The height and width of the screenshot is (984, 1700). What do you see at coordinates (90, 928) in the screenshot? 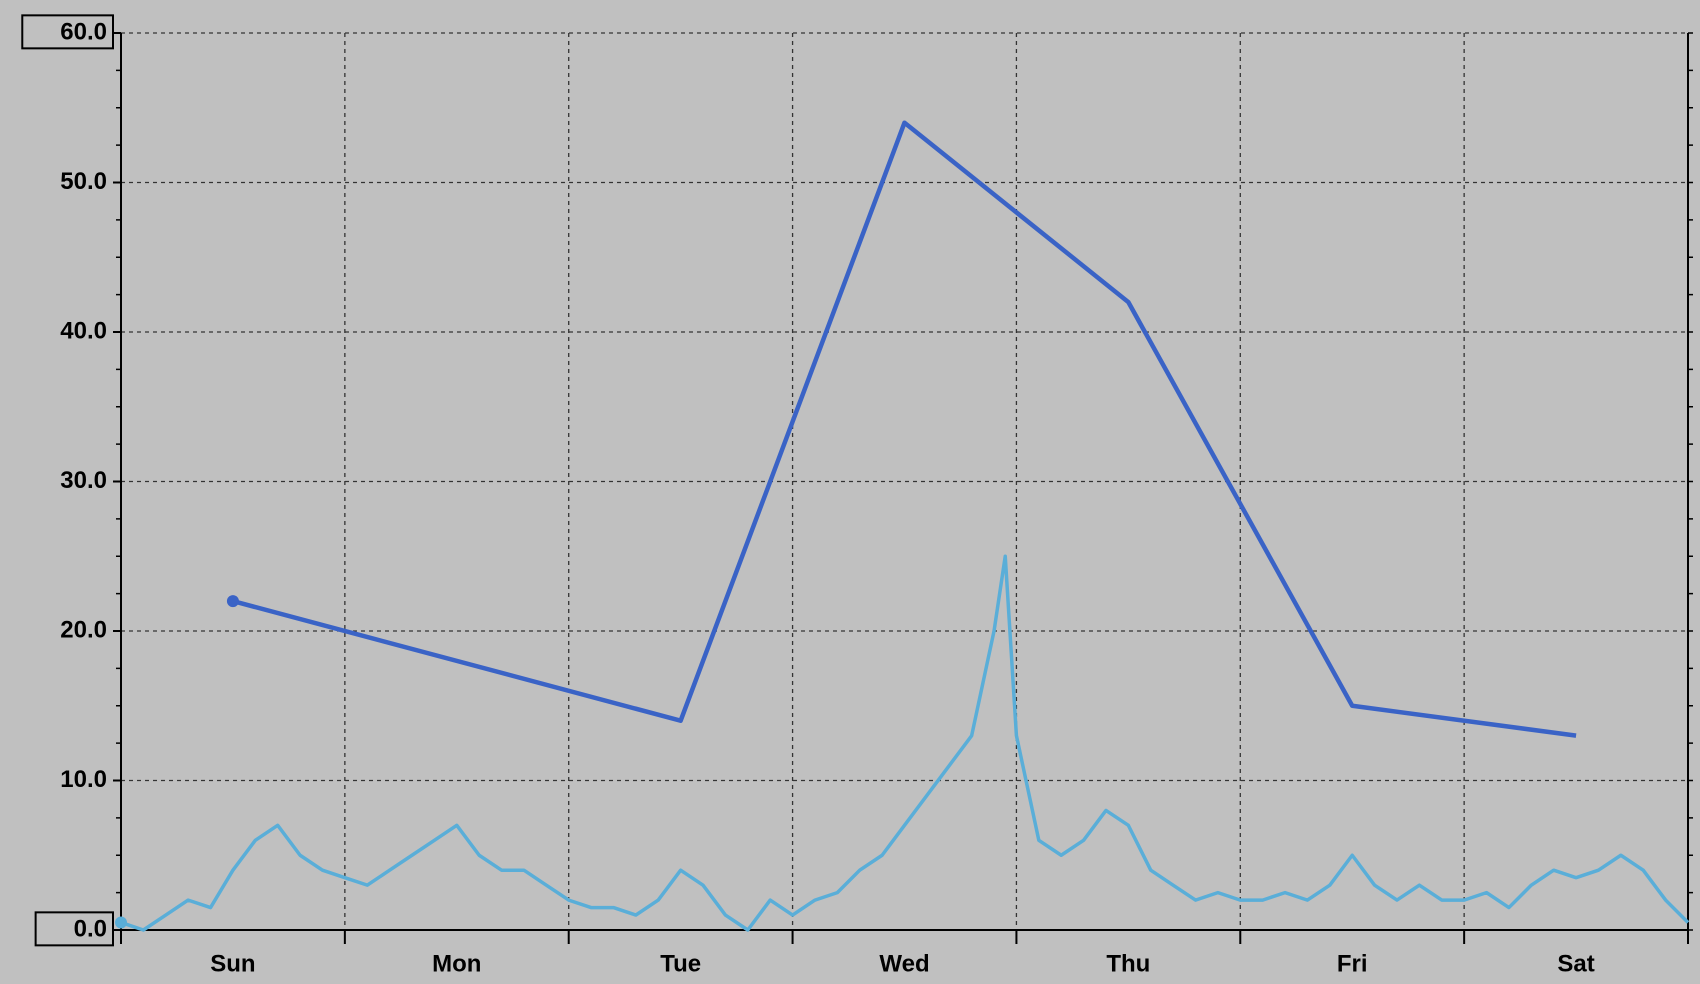
I see `y-tick-label: 0.0` at bounding box center [90, 928].